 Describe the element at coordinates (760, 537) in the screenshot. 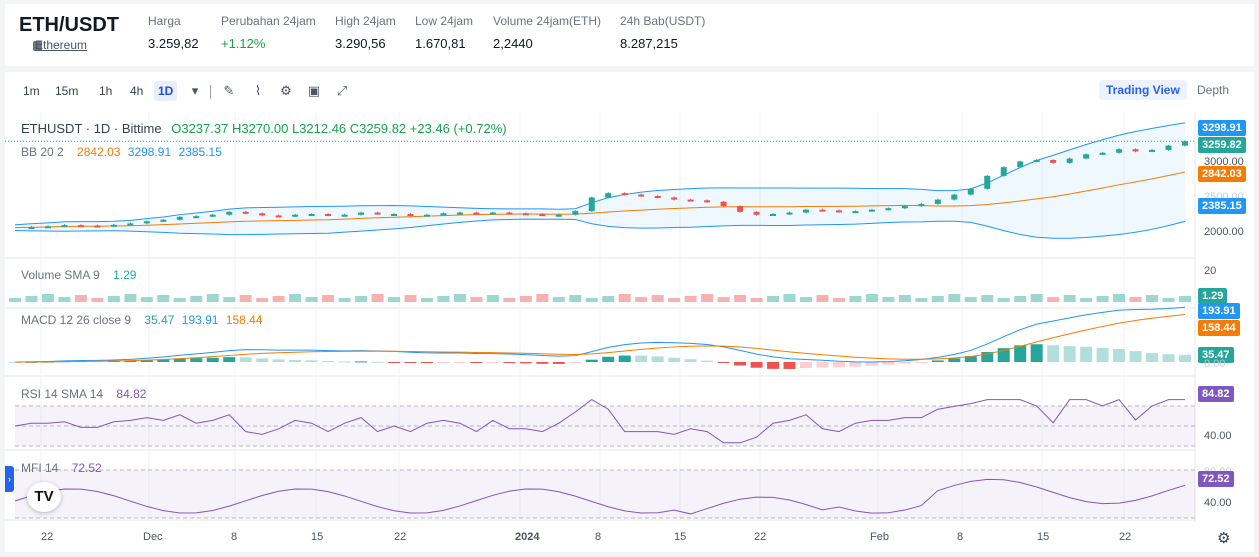

I see `date-axis-label: 22` at that location.